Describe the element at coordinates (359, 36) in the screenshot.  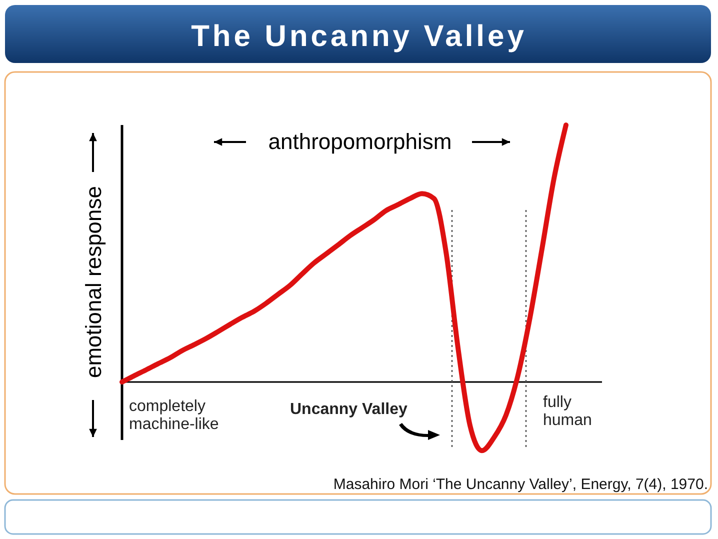
I see `chart-title: The Uncanny Valley` at that location.